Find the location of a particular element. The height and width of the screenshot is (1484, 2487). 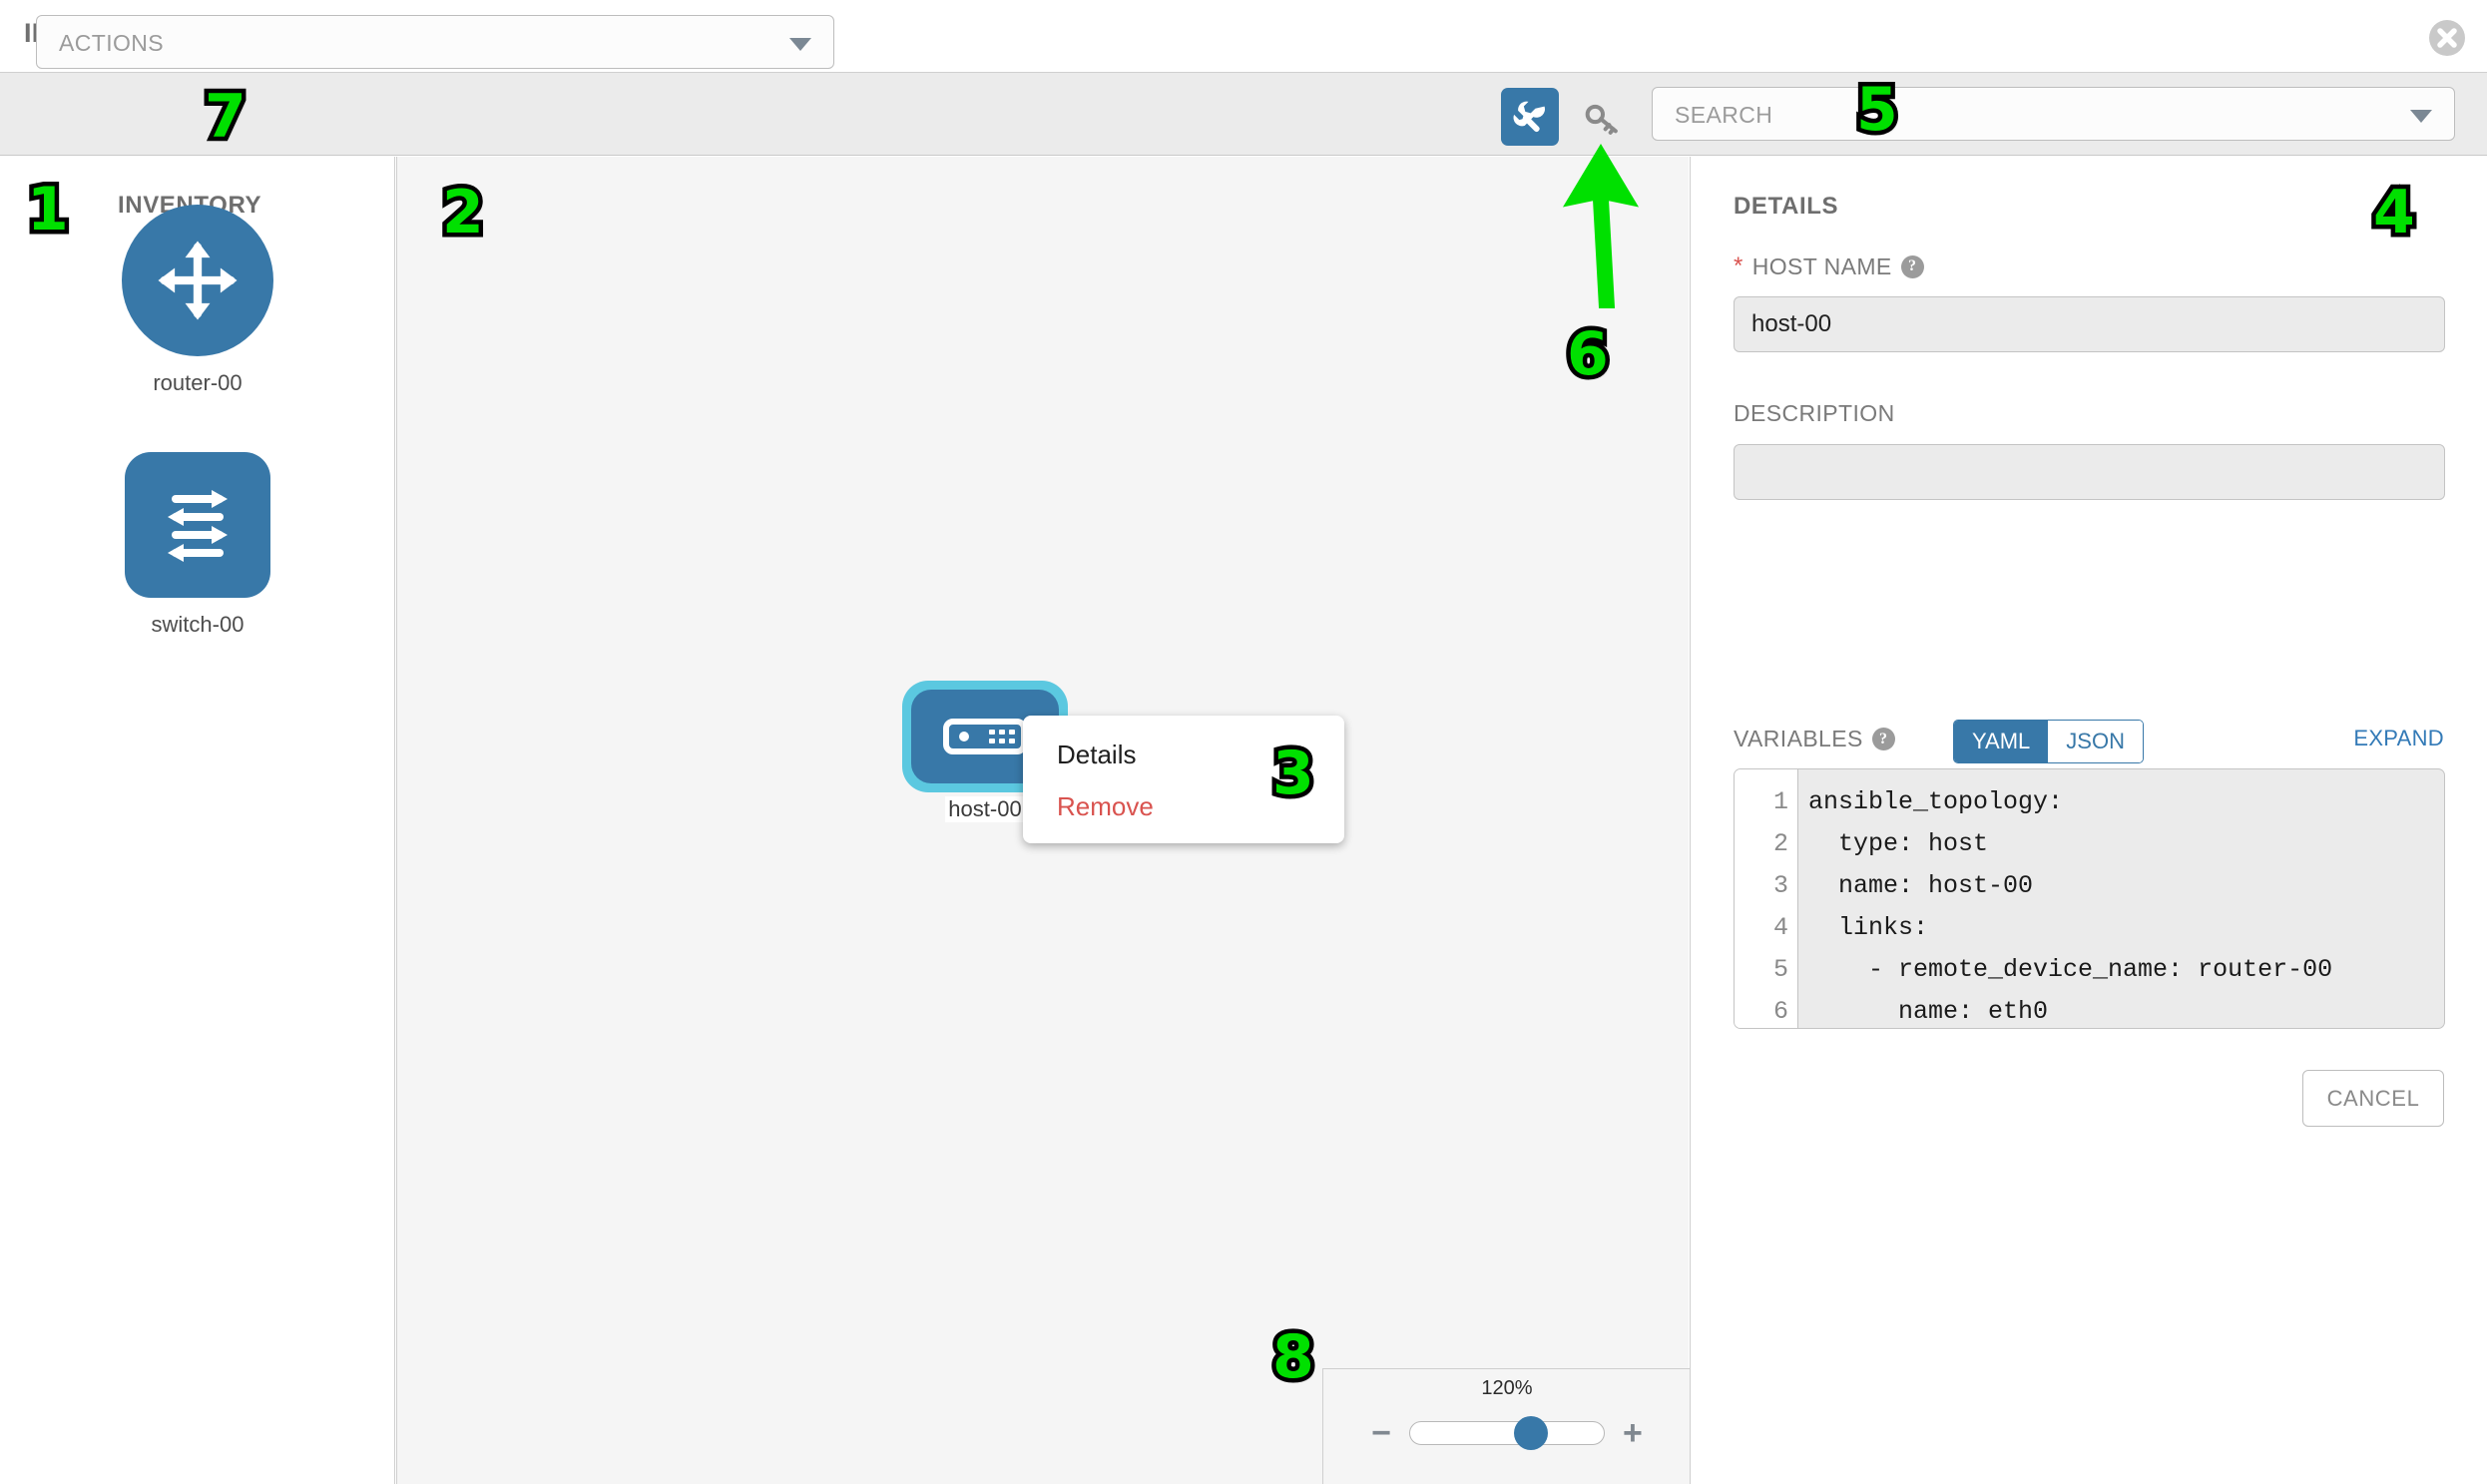

annotation-marker-8: 8 is located at coordinates (1293, 1357).